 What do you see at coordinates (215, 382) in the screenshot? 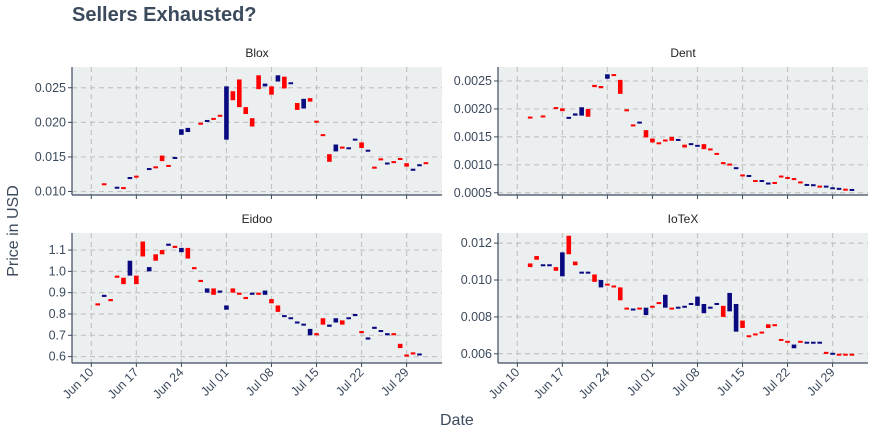
I see `x-tick-label: Jul 01` at bounding box center [215, 382].